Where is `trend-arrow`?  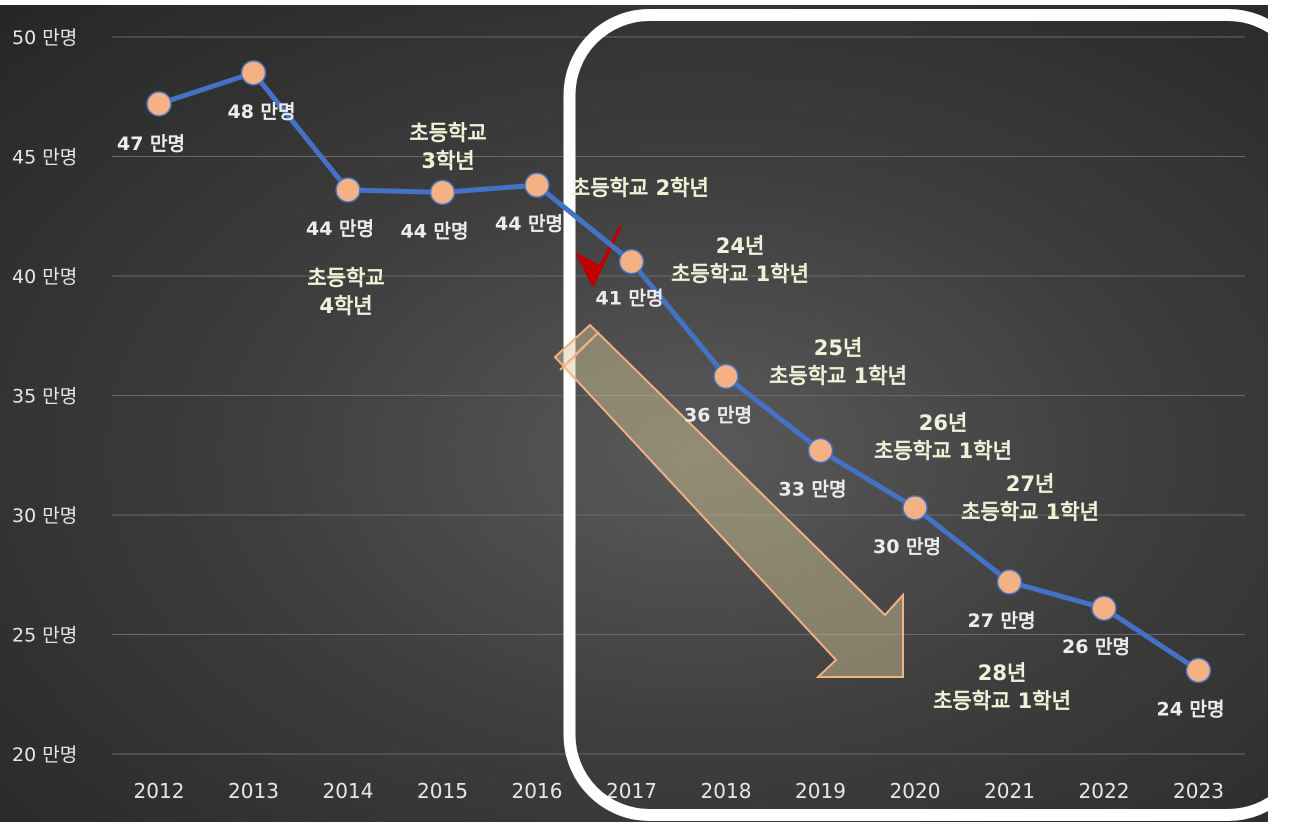 trend-arrow is located at coordinates (728, 500).